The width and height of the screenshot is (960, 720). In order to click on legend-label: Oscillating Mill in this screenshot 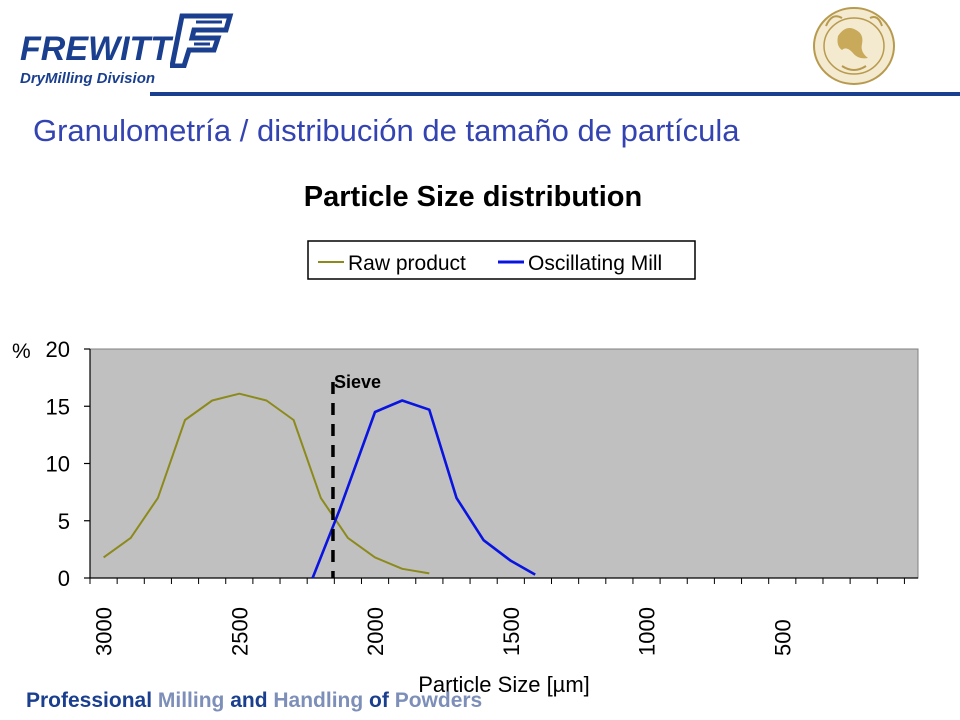, I will do `click(595, 263)`.